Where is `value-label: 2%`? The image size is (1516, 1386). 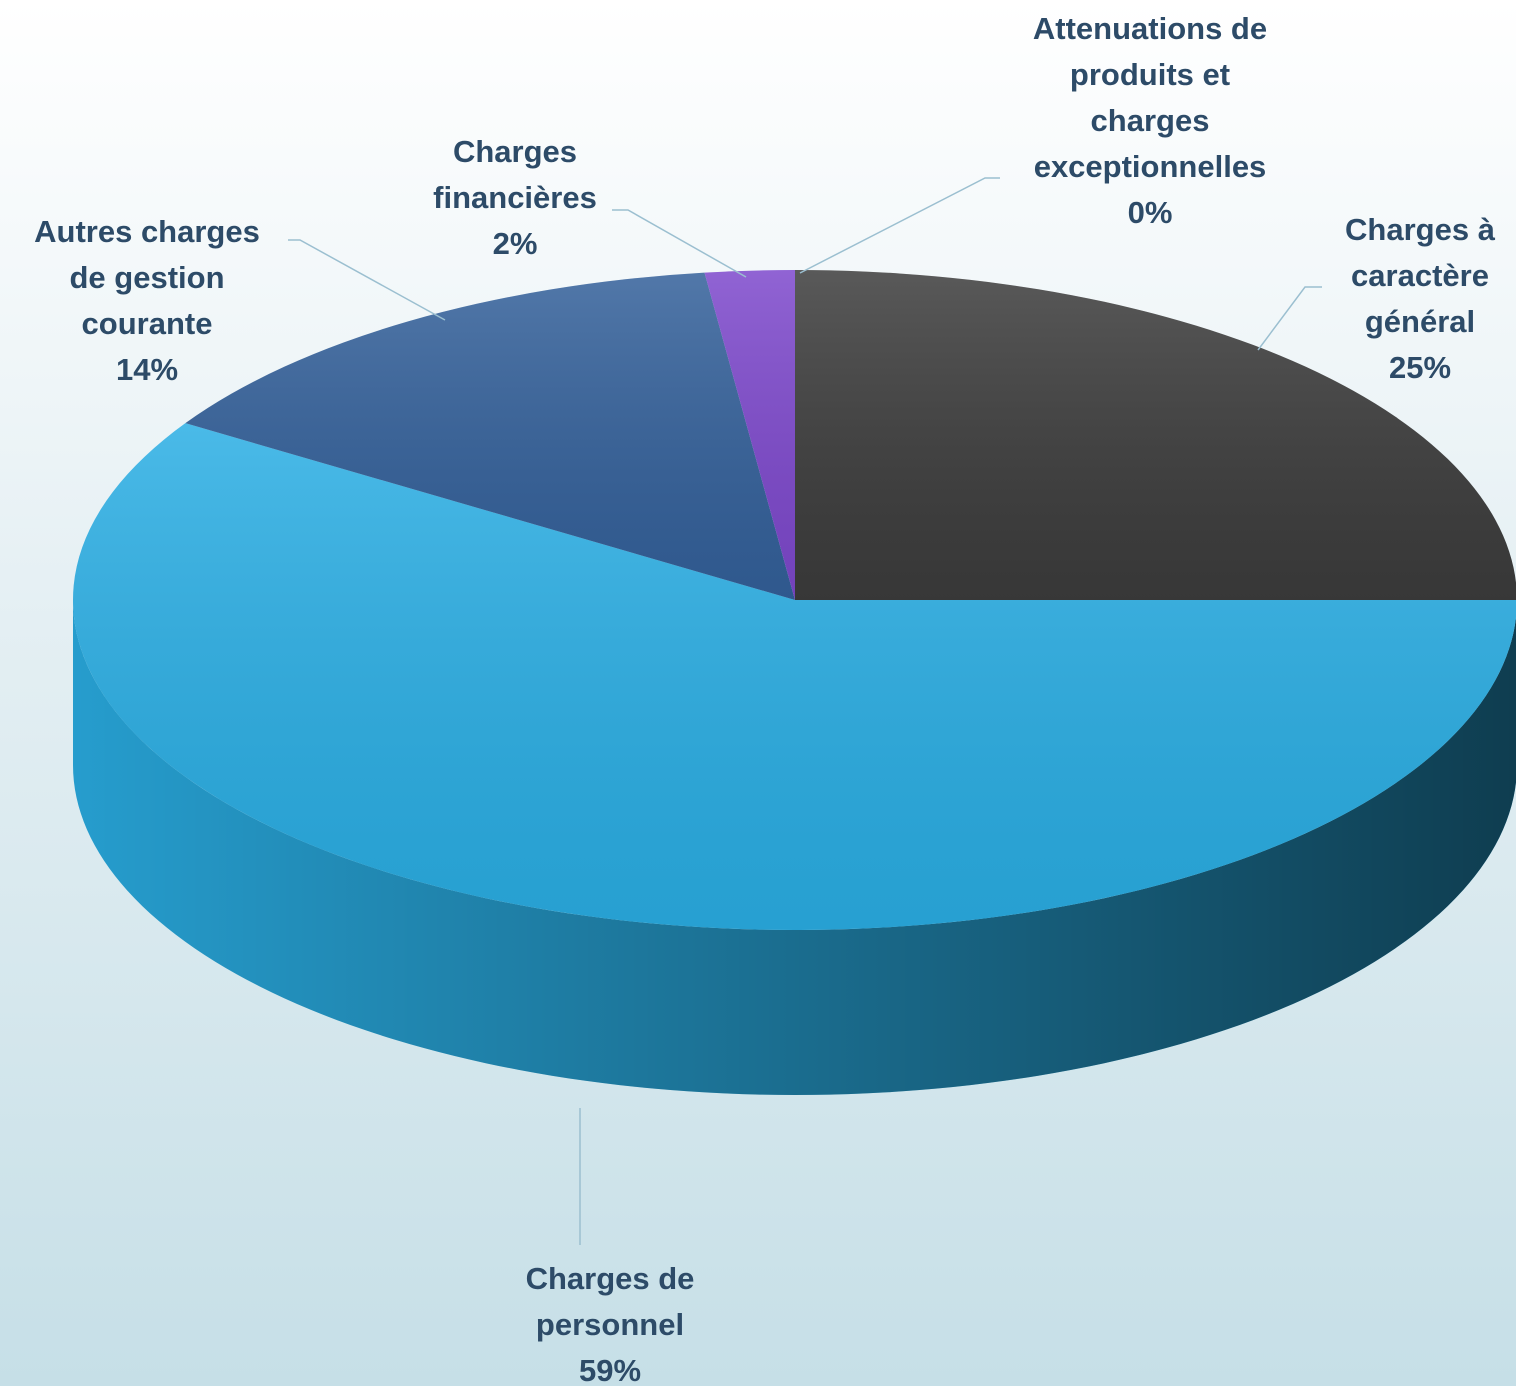
value-label: 2% is located at coordinates (515, 243).